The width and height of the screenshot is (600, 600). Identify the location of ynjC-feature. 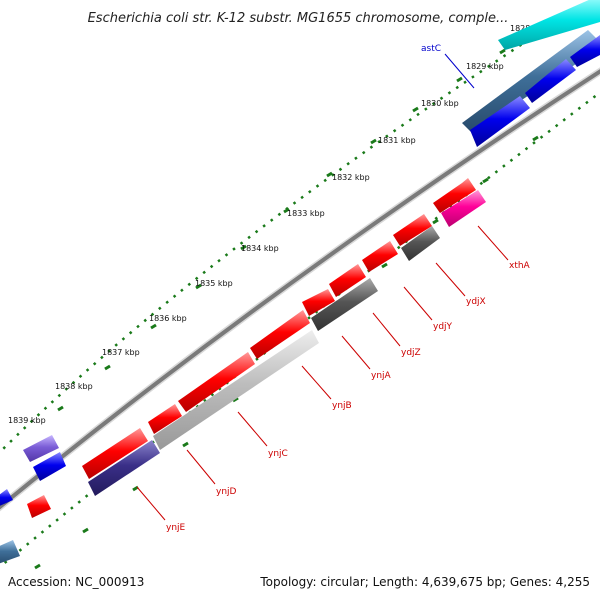
(216, 382).